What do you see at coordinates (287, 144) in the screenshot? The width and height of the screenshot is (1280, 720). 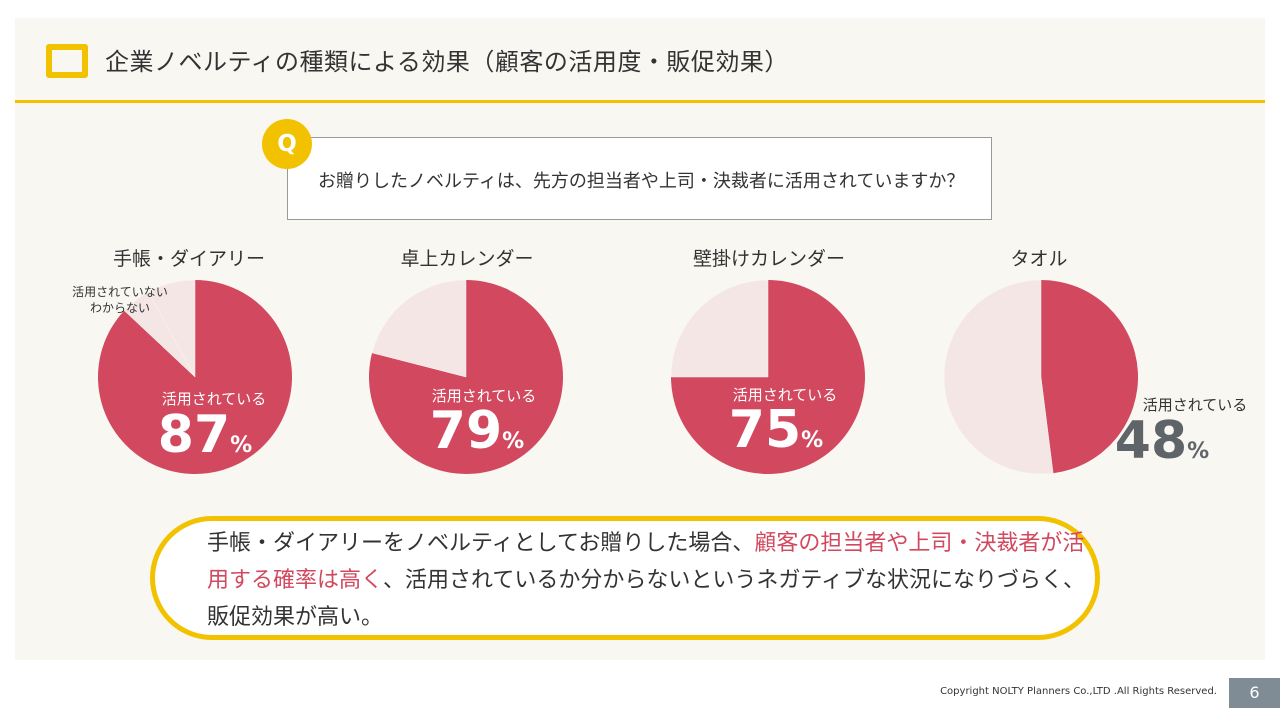 I see `question-badge: Q` at bounding box center [287, 144].